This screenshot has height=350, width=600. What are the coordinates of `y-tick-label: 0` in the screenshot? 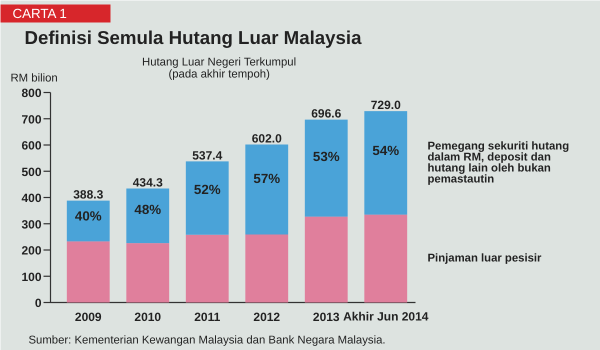 It's located at (38, 303).